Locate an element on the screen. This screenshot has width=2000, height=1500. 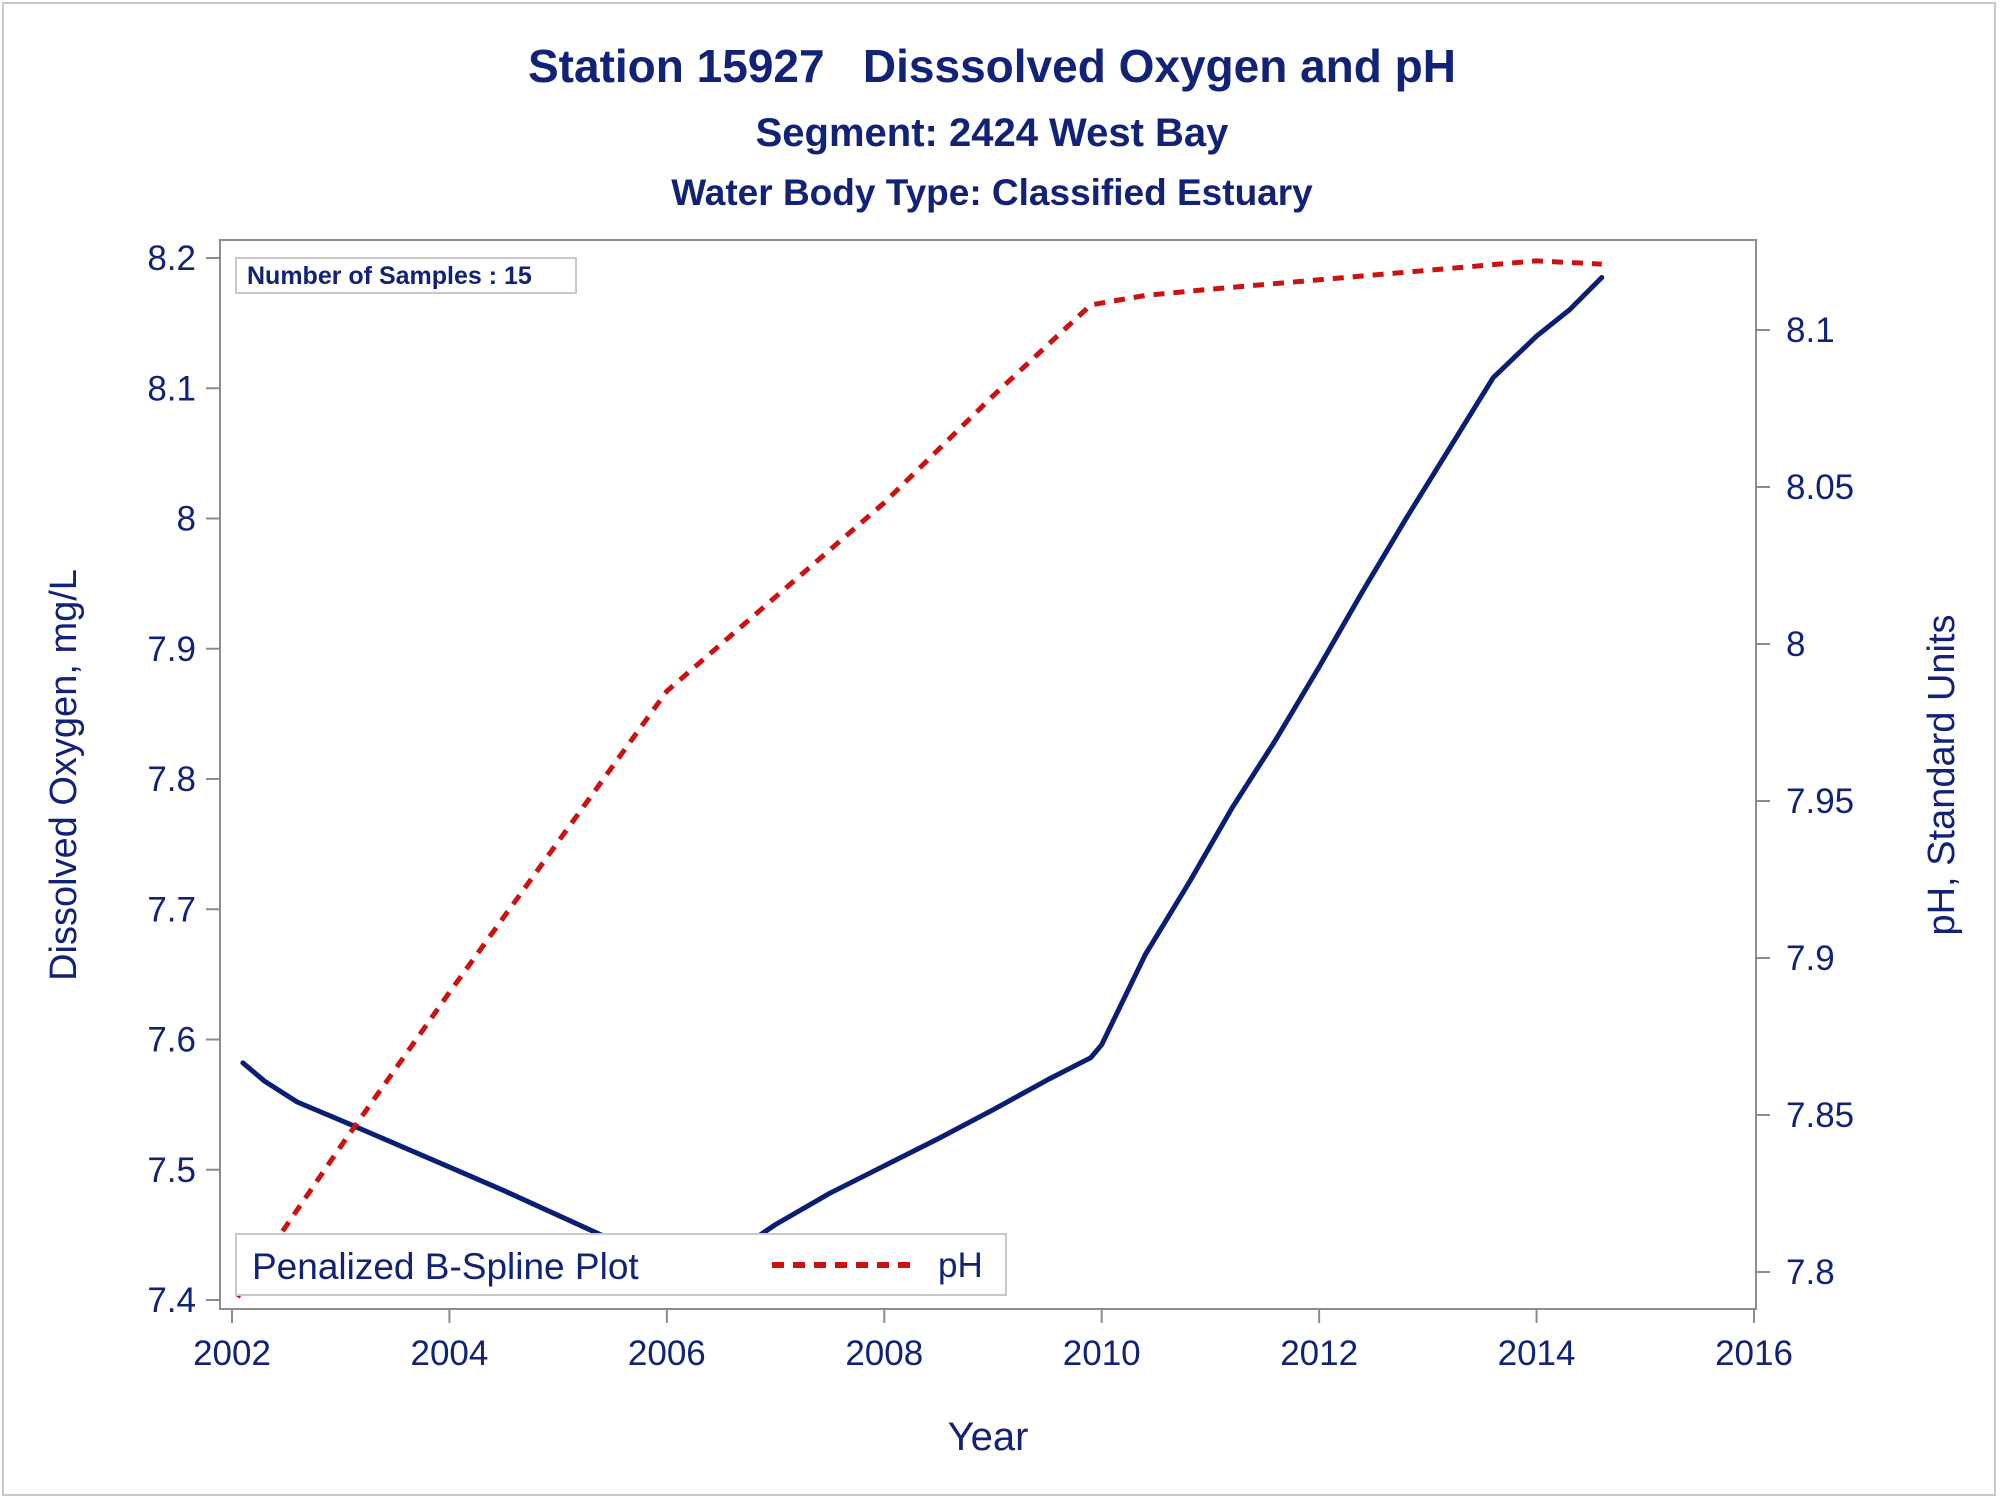
x-tick-label: 2004 is located at coordinates (449, 1353).